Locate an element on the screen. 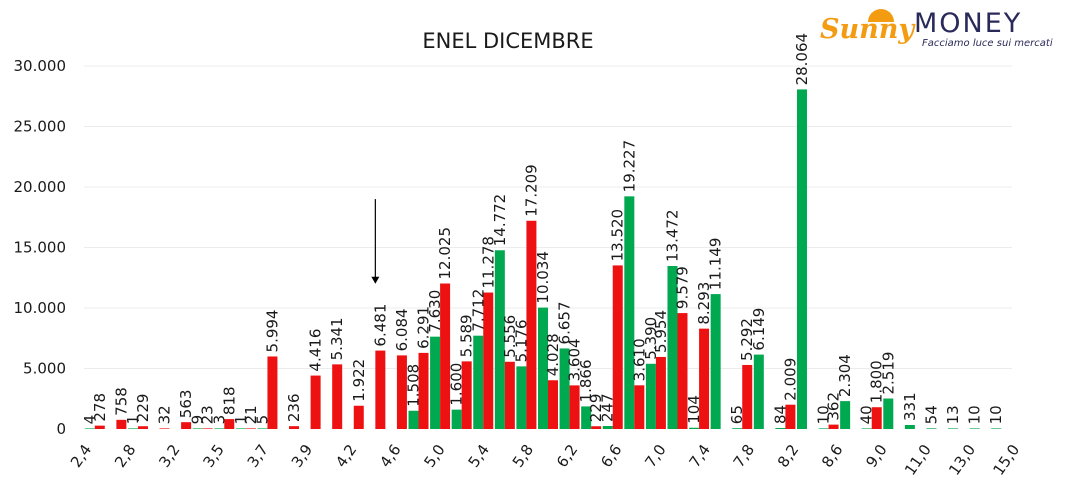 Image resolution: width=1067 pixels, height=502 pixels. logo-word: MONEY is located at coordinates (968, 23).